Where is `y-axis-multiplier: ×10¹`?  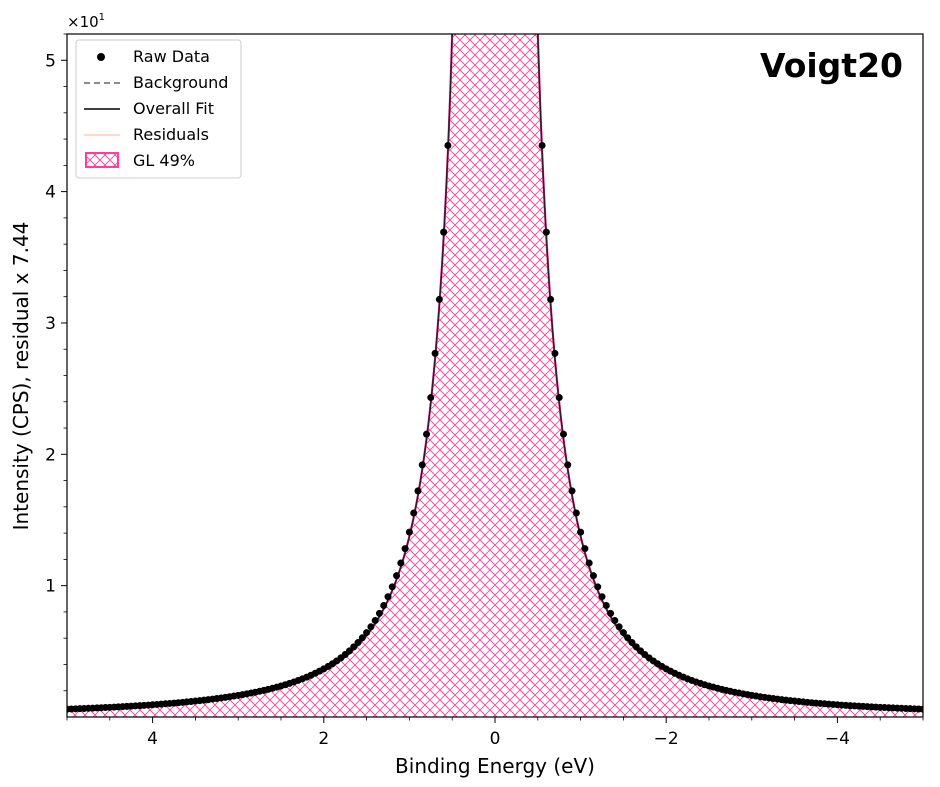
y-axis-multiplier: ×10¹ is located at coordinates (86, 21).